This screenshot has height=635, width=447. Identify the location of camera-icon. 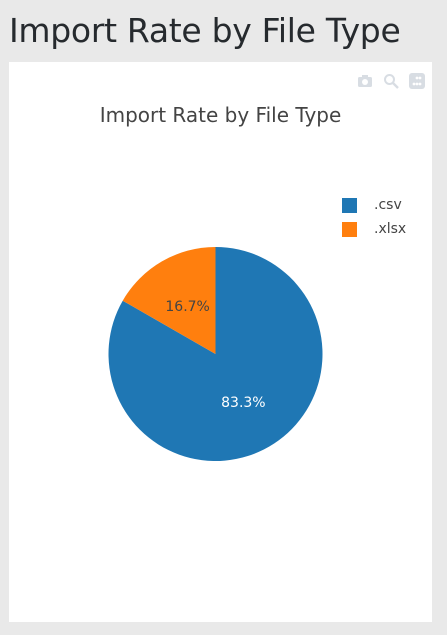
(365, 81).